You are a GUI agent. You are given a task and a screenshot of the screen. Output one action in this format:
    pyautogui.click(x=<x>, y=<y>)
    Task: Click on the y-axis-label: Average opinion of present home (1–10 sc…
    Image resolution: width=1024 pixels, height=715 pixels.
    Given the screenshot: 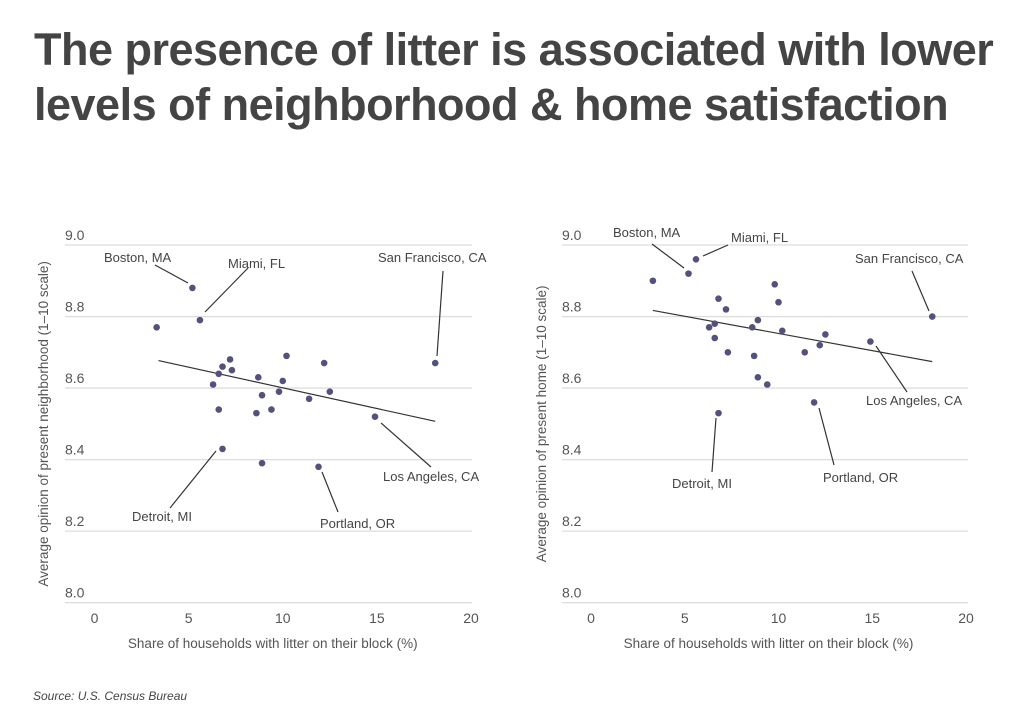 What is the action you would take?
    pyautogui.click(x=541, y=424)
    